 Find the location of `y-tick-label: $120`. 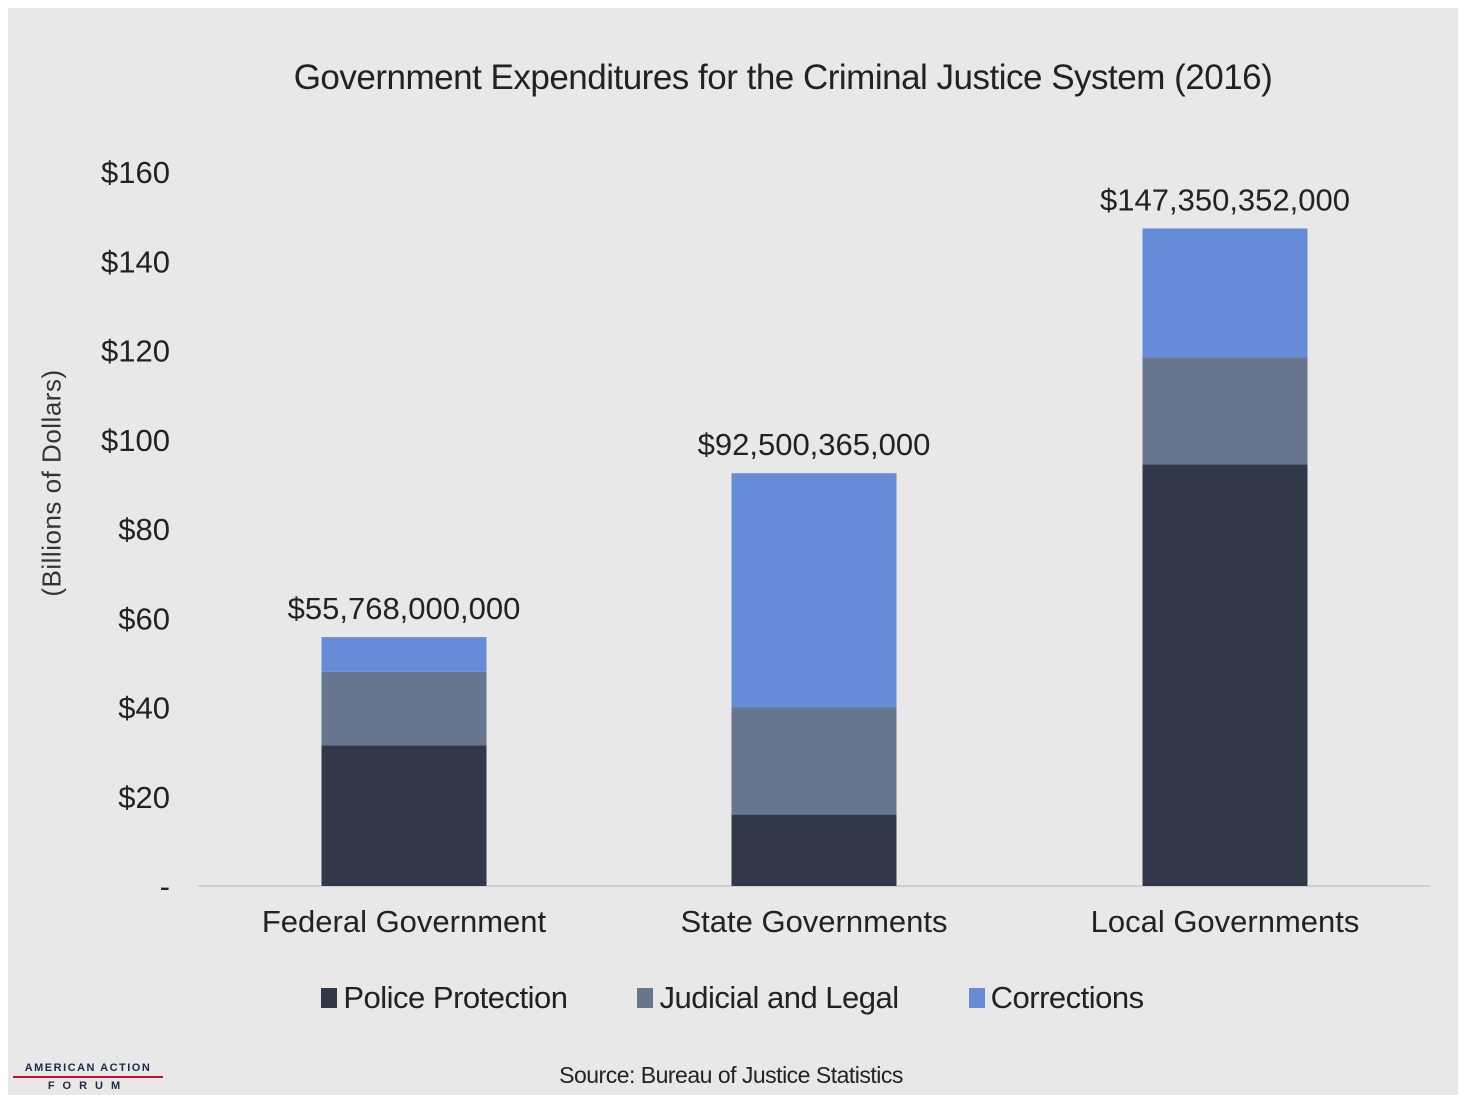

y-tick-label: $120 is located at coordinates (135, 351).